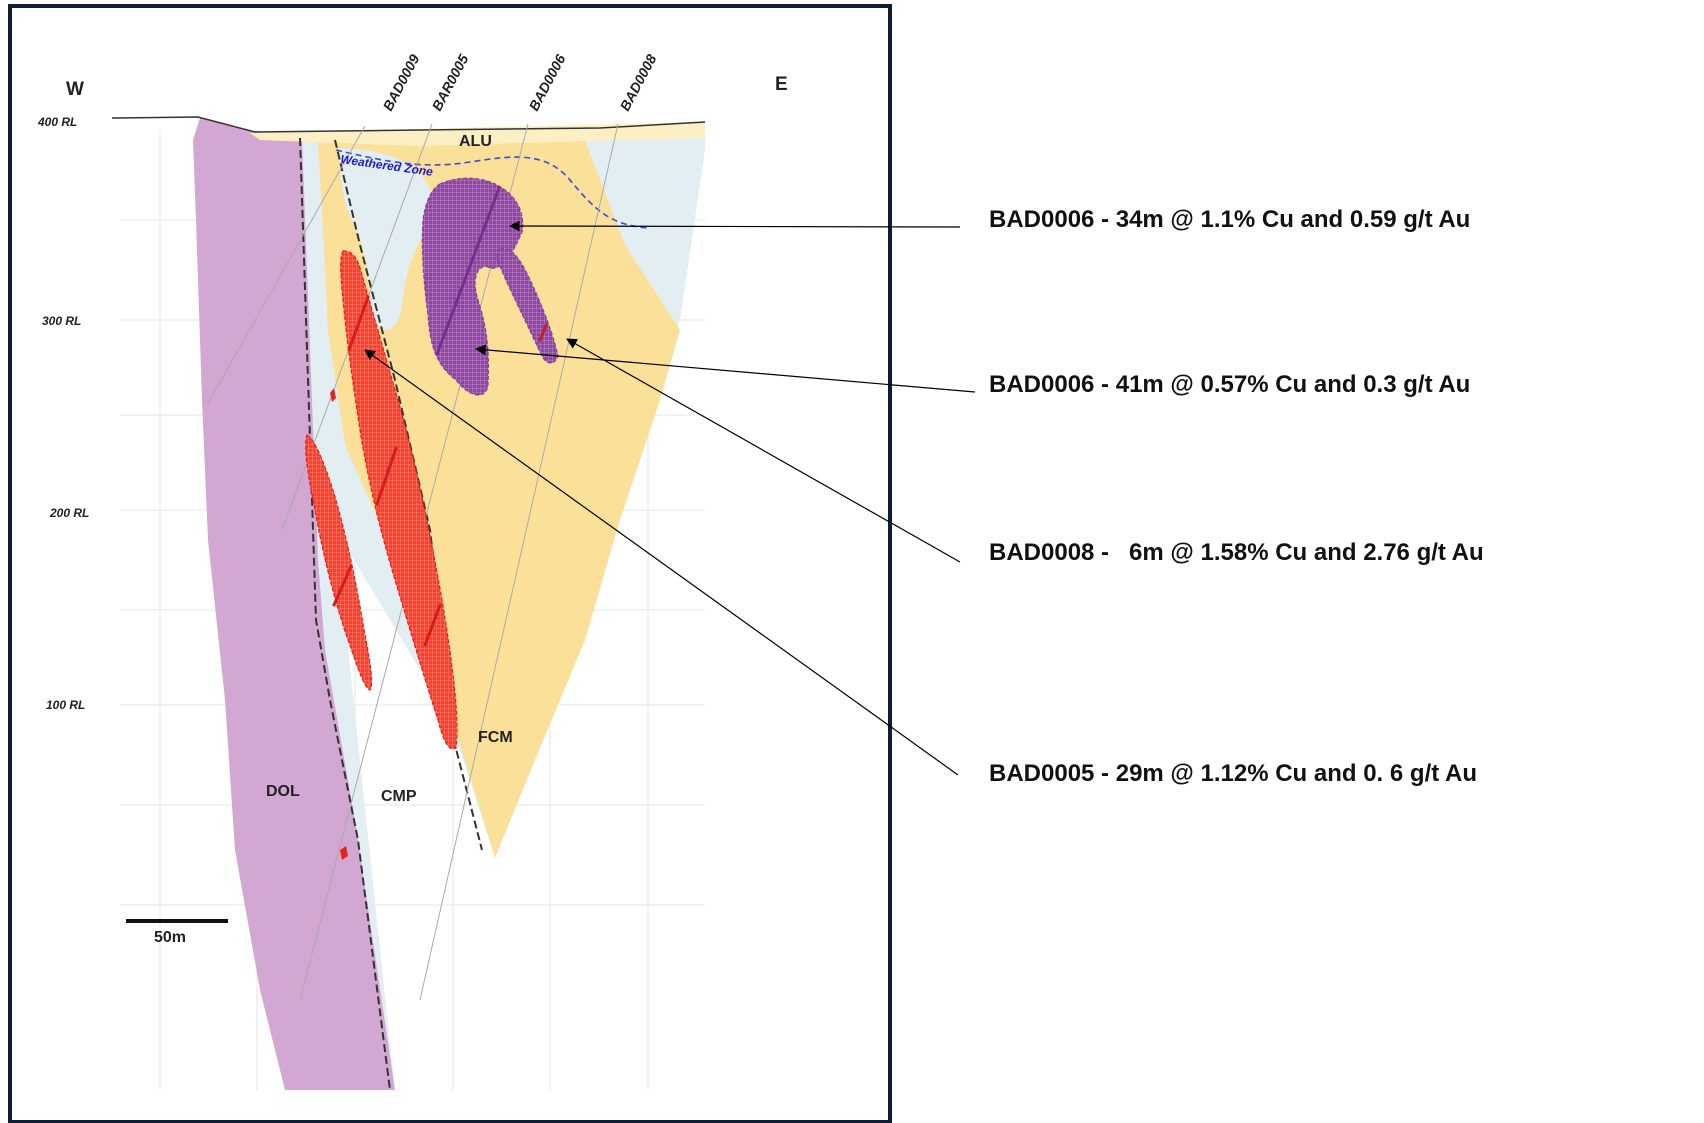 This screenshot has height=1123, width=1704. What do you see at coordinates (283, 791) in the screenshot?
I see `unit-label-dol: DOL` at bounding box center [283, 791].